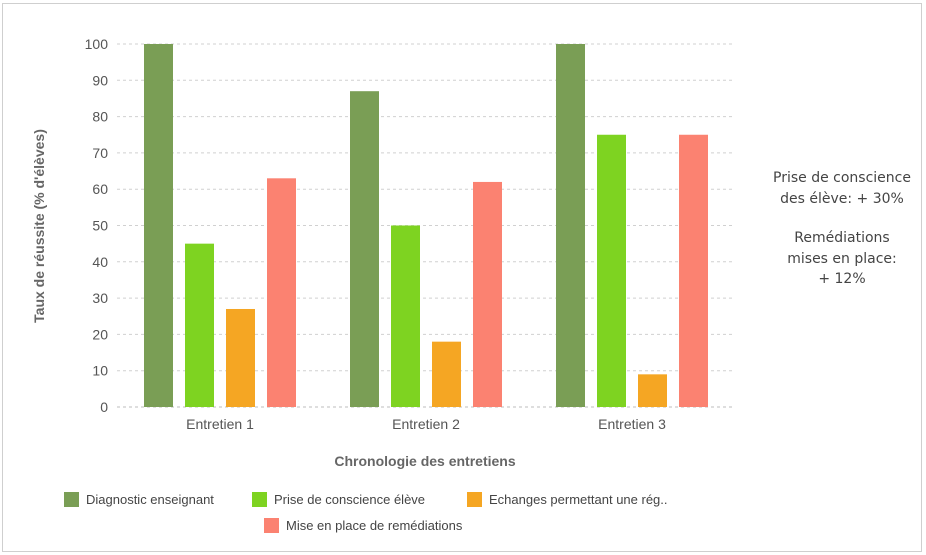 The height and width of the screenshot is (555, 926). Describe the element at coordinates (97, 44) in the screenshot. I see `y-tick-label: 100` at that location.